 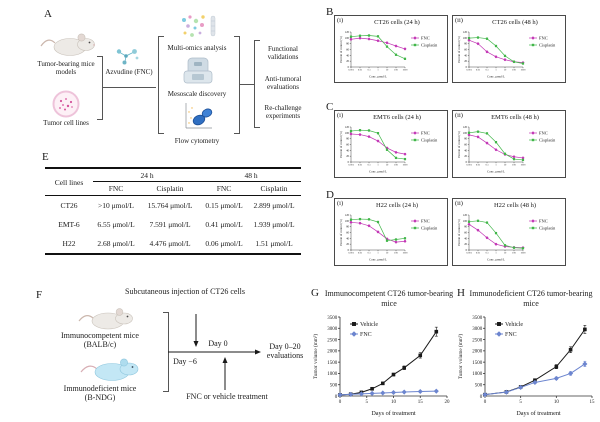 What do you see at coordinates (116, 243) in the screenshot?
I see `ic50-value: 2.68 μmol/L` at bounding box center [116, 243].